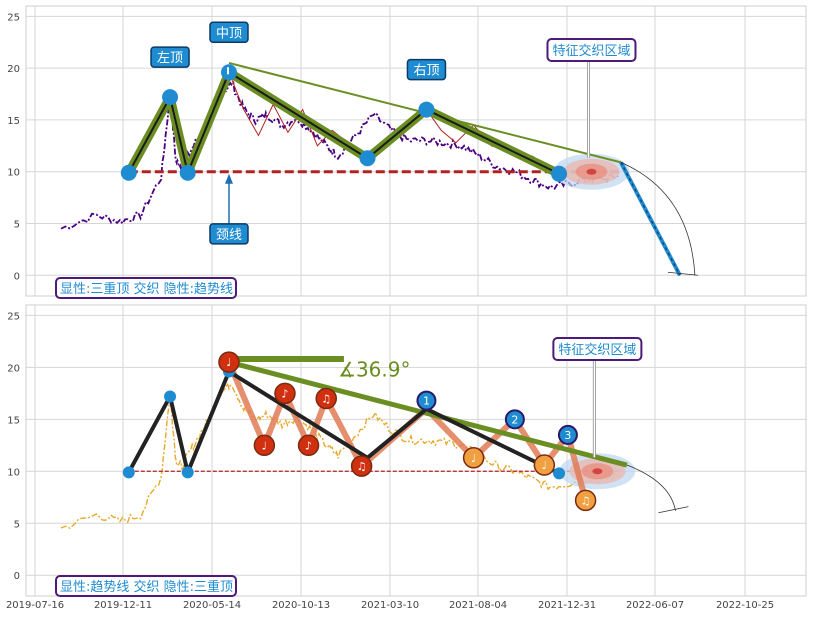 The width and height of the screenshot is (813, 617). Describe the element at coordinates (212, 605) in the screenshot. I see `x-tick-label: 2020-05-14` at that location.